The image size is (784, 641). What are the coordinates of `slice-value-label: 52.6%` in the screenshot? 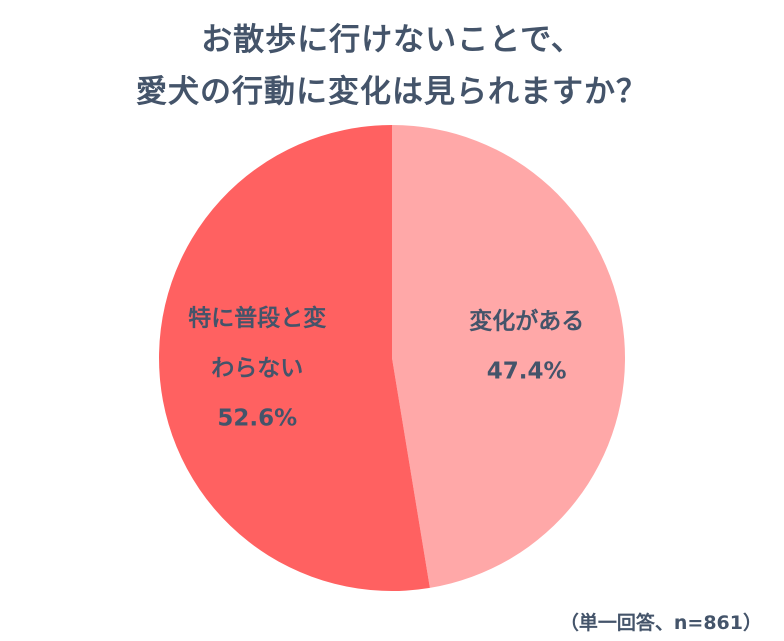 It's located at (257, 419).